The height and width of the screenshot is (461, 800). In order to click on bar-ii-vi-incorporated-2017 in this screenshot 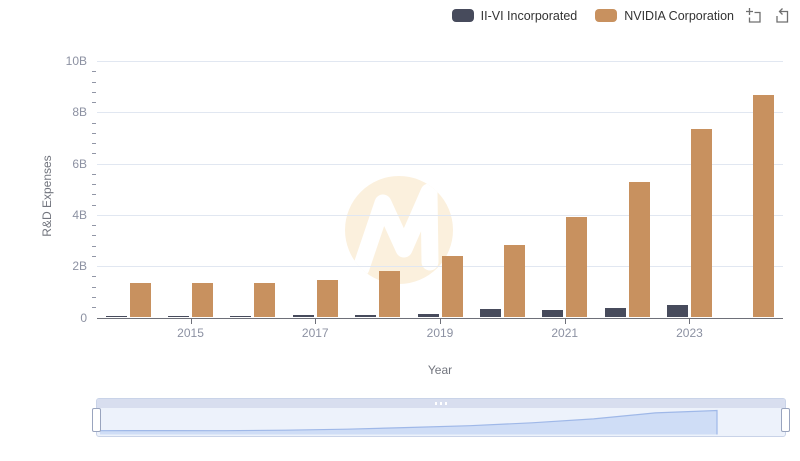, I will do `click(303, 316)`.